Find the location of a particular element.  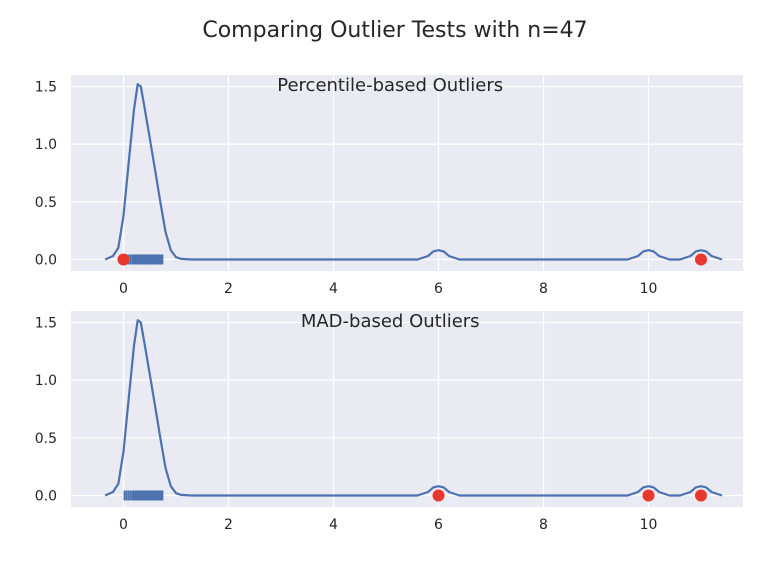

figure-title: Comparing Outlier Tests with n=47 is located at coordinates (394, 30).